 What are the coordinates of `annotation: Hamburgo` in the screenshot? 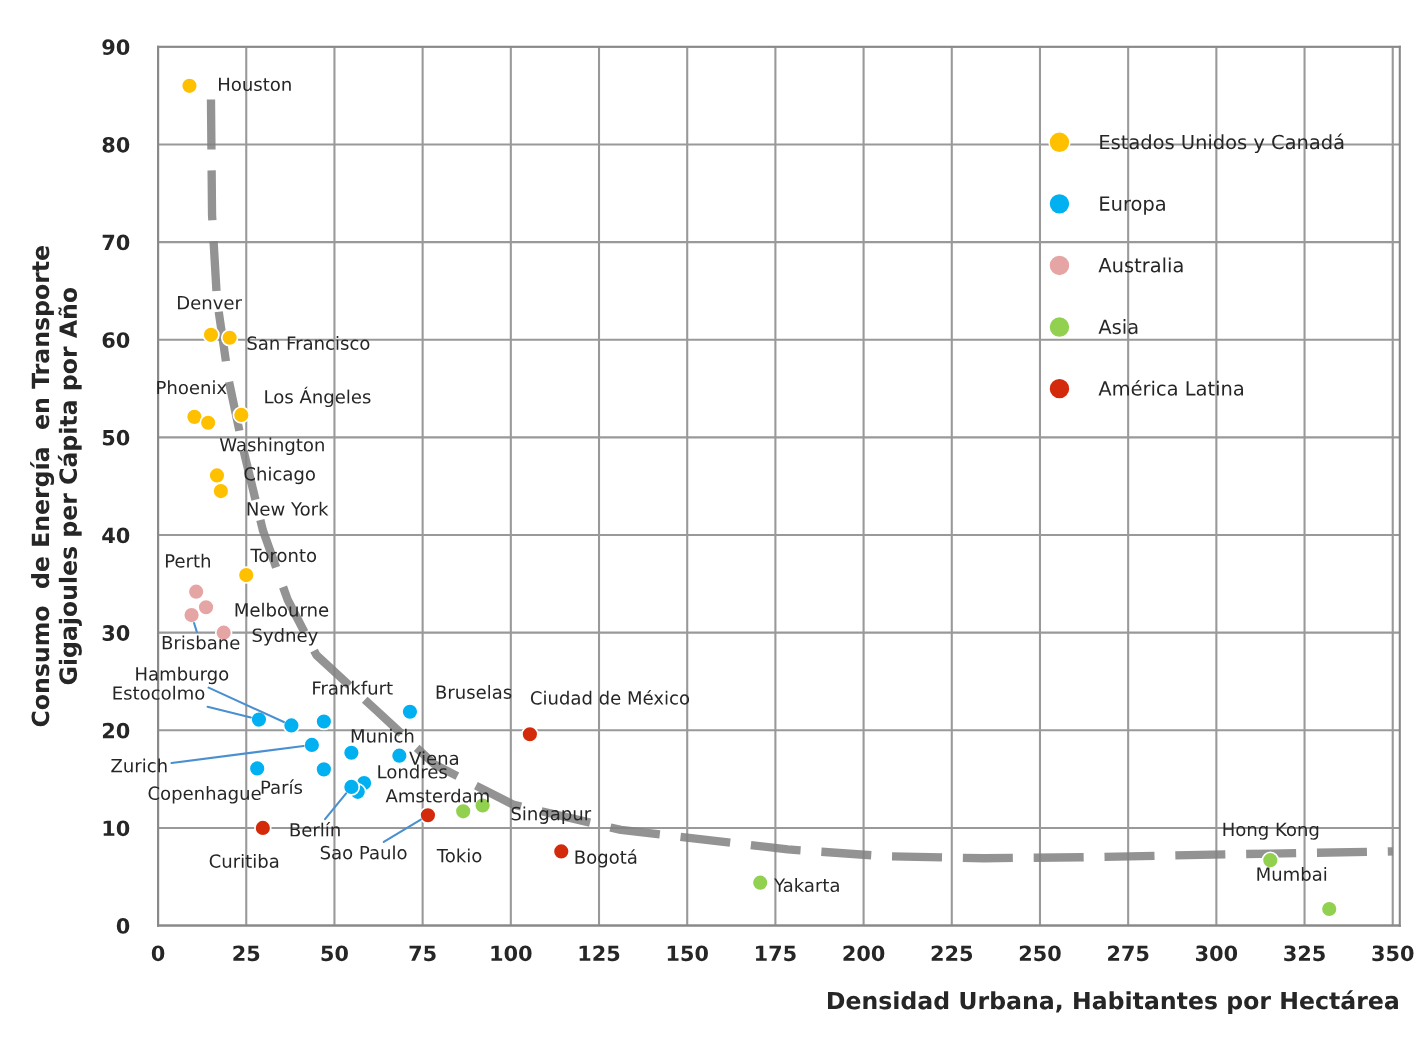 It's located at (182, 675).